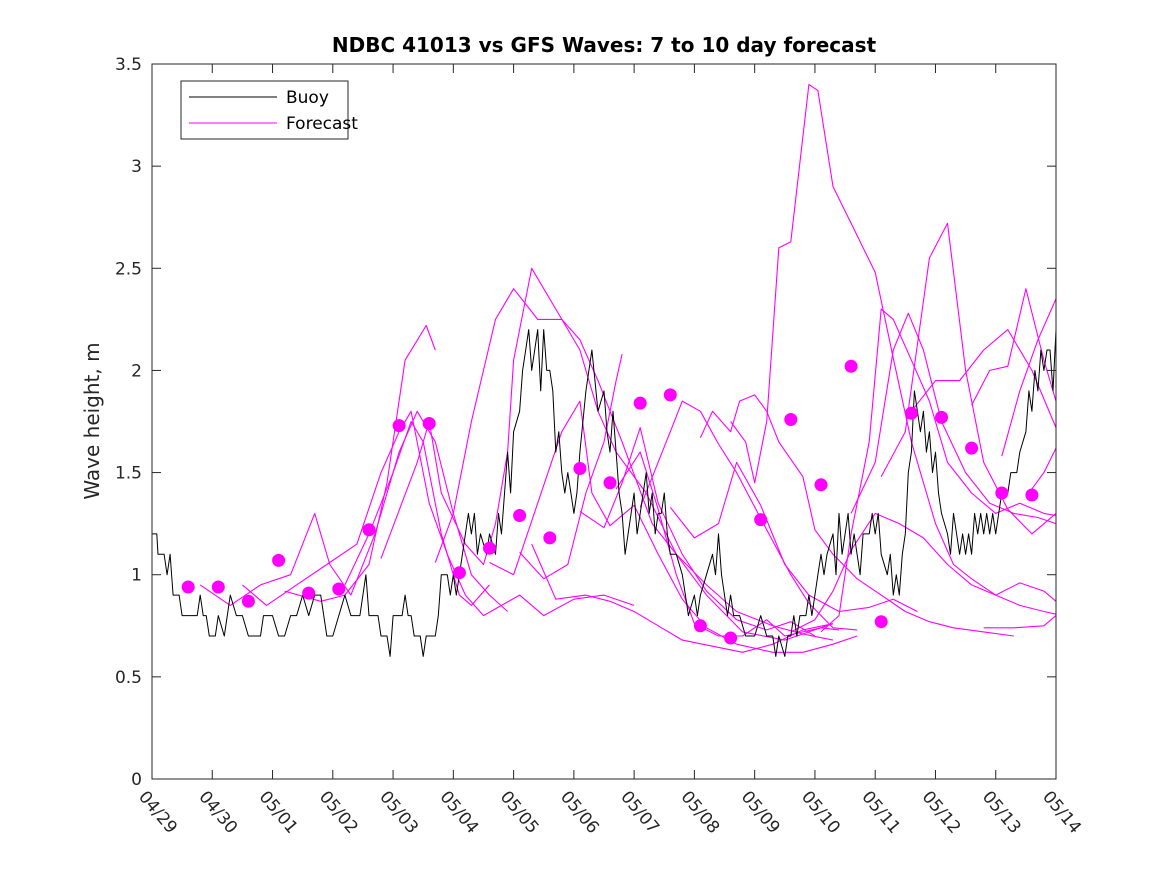 This screenshot has height=875, width=1167. What do you see at coordinates (128, 65) in the screenshot?
I see `y-tick-label-8: 3.5` at bounding box center [128, 65].